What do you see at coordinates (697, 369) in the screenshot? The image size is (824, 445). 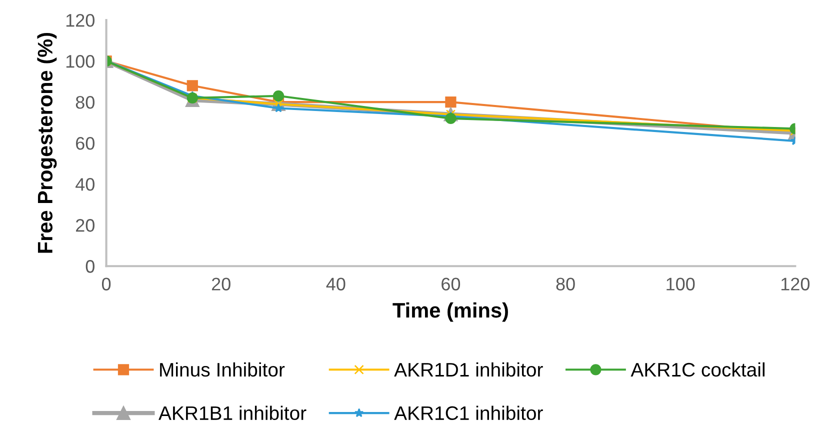 I see `legend-label: AKR1C cocktail` at bounding box center [697, 369].